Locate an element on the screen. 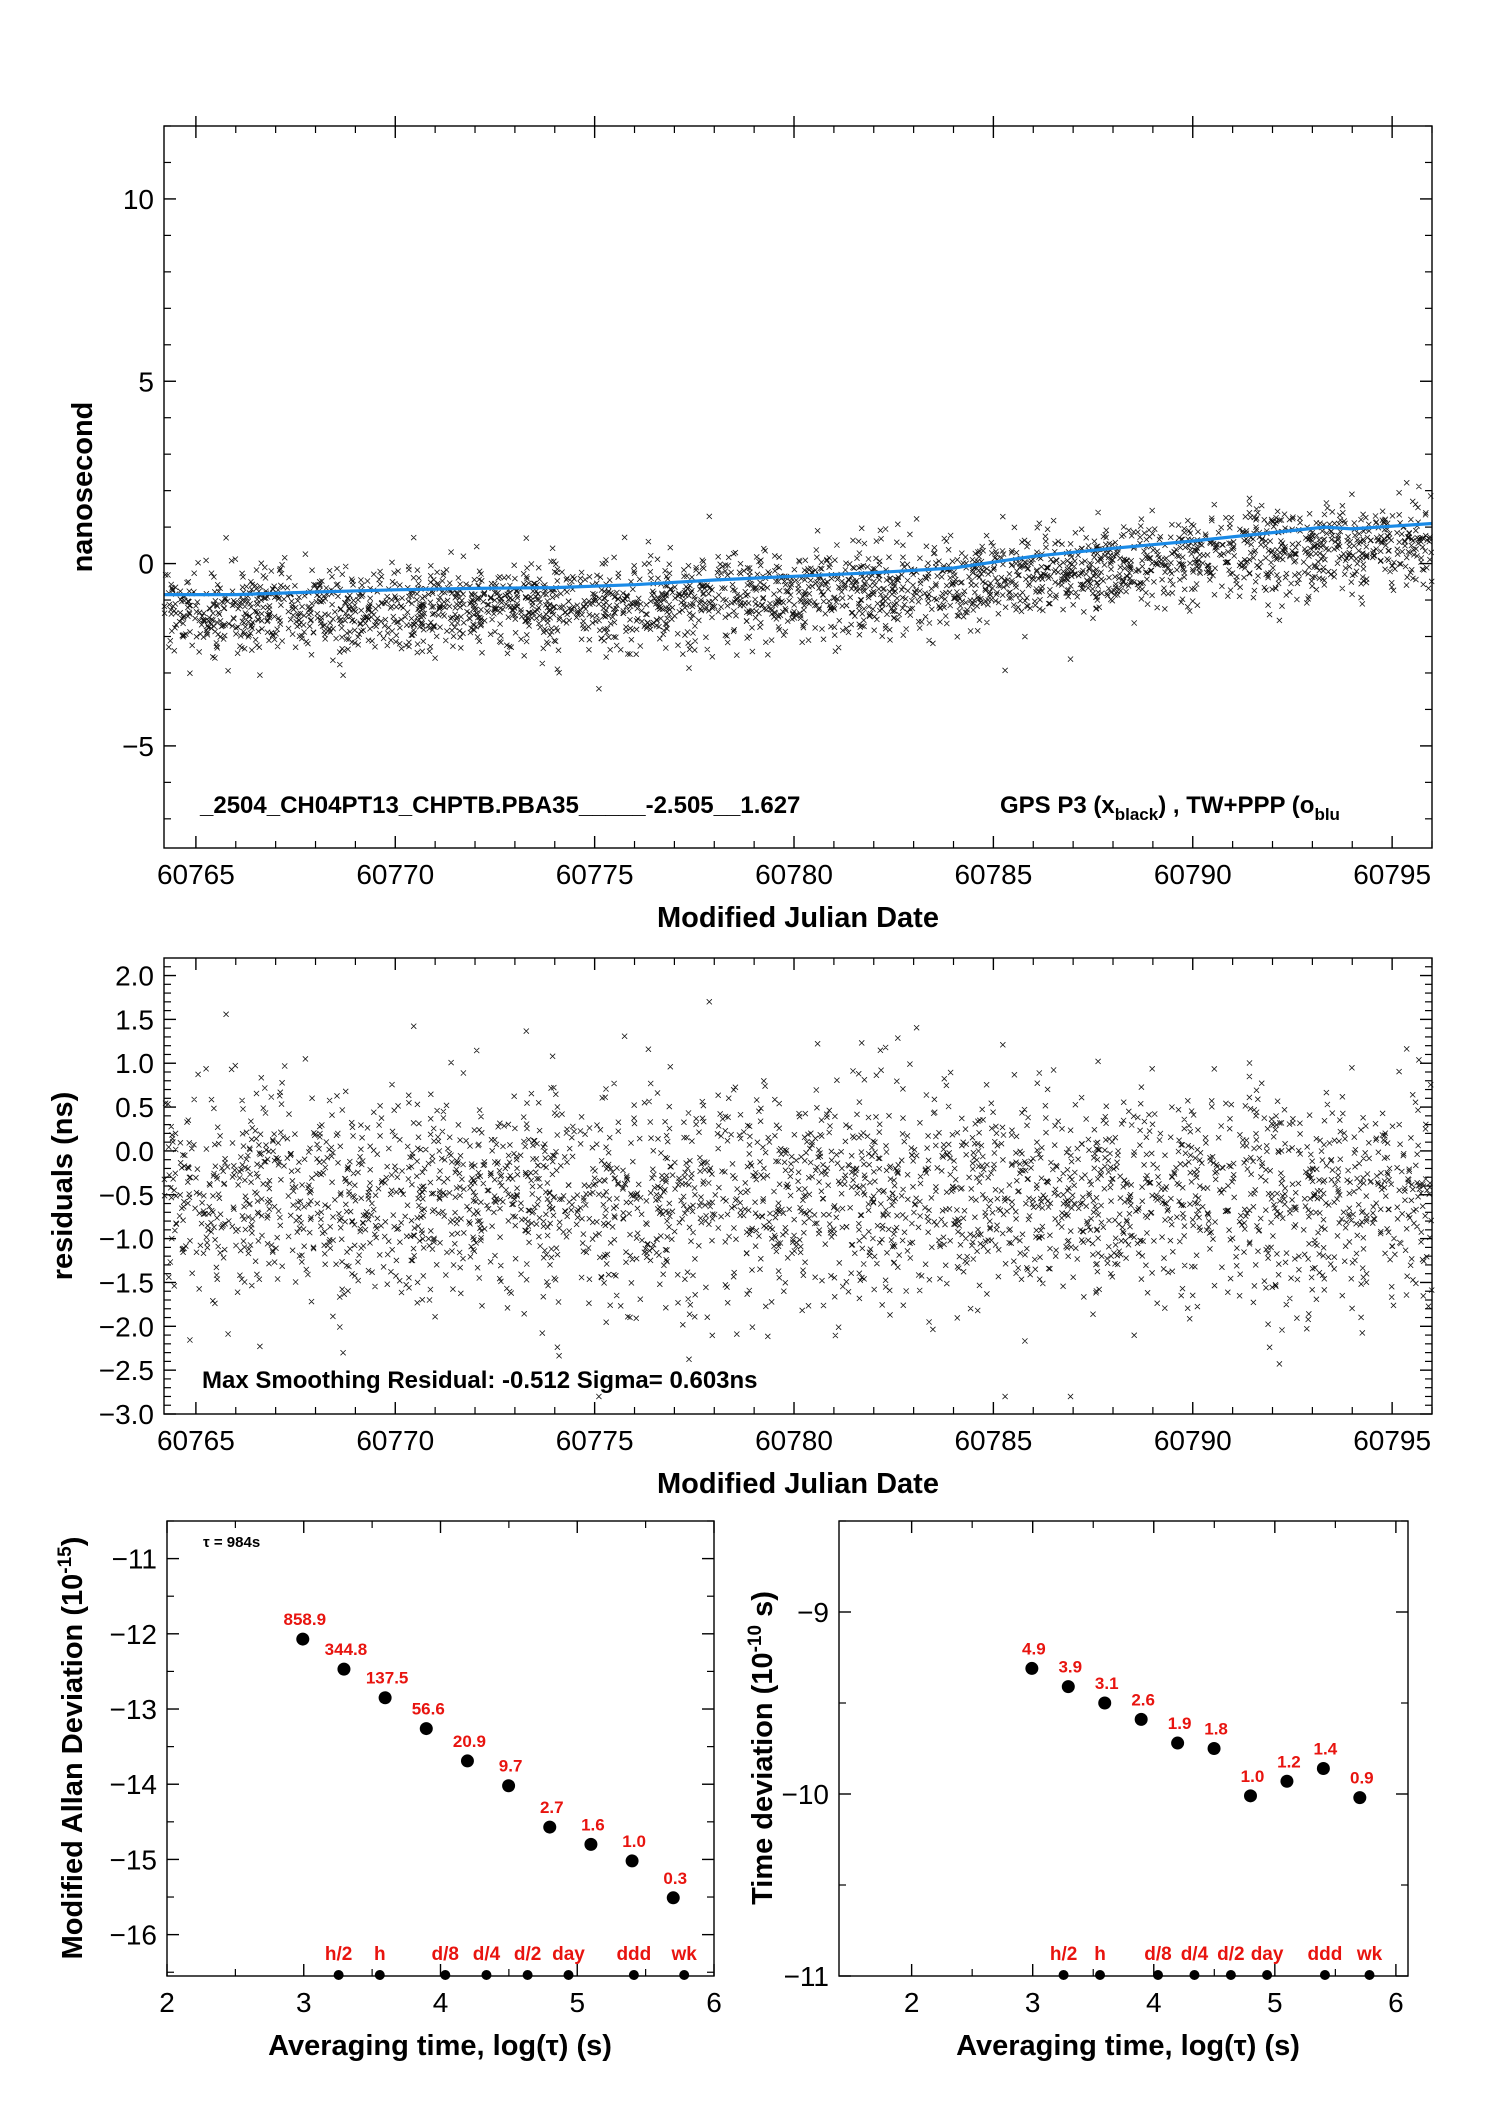 This screenshot has width=1488, height=2105. mdev-point-label: 137.5 is located at coordinates (387, 1678).